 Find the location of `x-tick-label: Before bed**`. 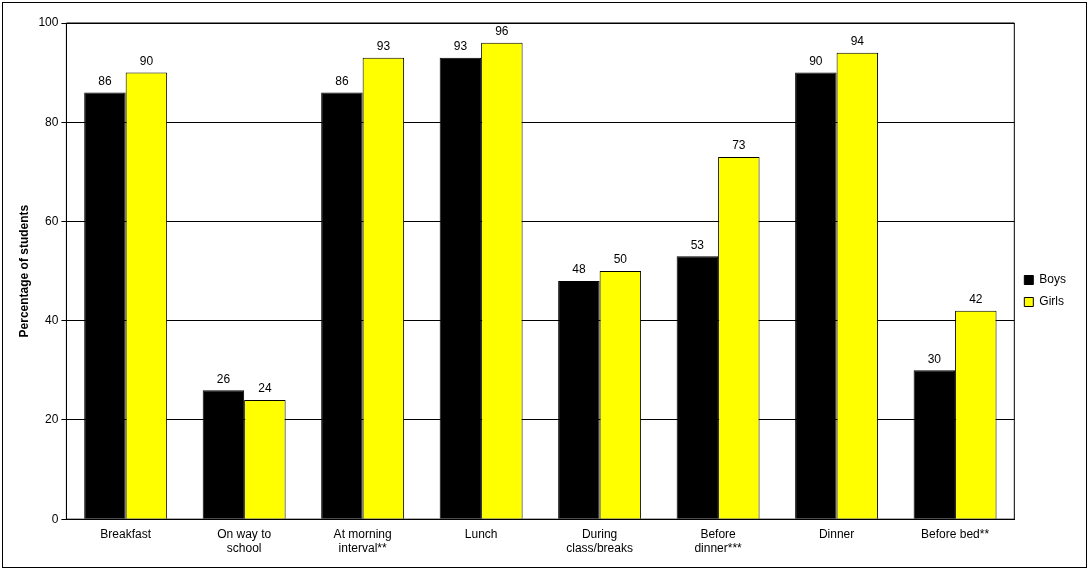

x-tick-label: Before bed** is located at coordinates (955, 533).